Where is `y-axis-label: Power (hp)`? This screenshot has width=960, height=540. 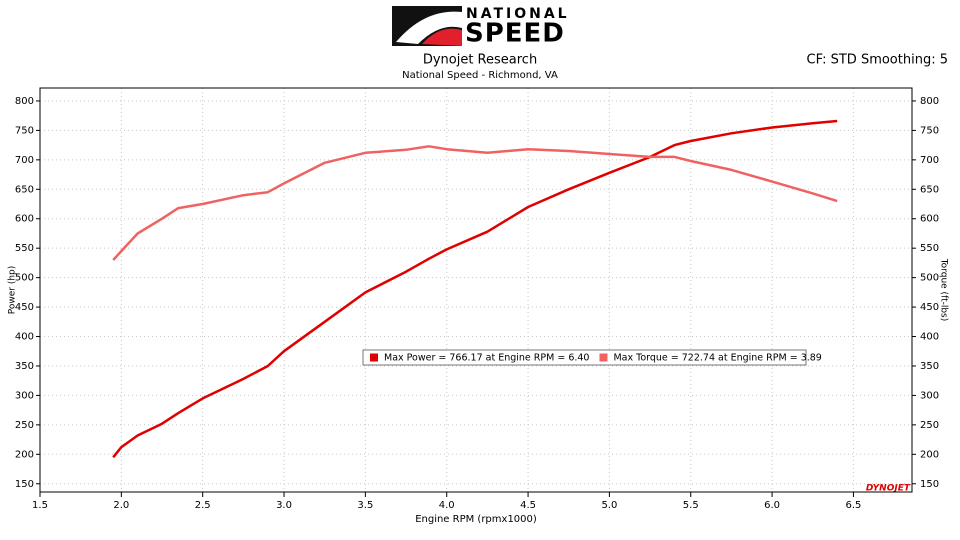
y-axis-label: Power (hp) is located at coordinates (13, 290).